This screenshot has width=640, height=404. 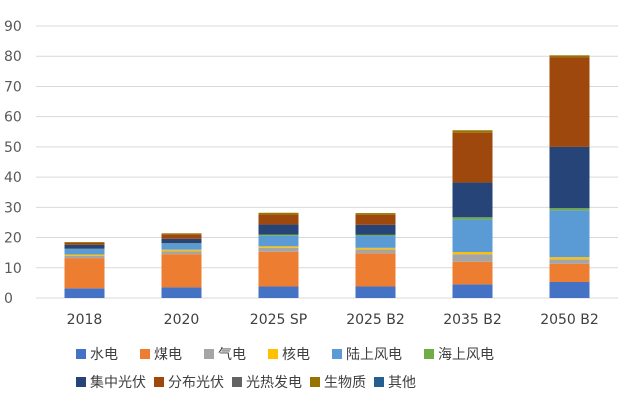 What do you see at coordinates (13, 118) in the screenshot?
I see `y-tick-label: 60` at bounding box center [13, 118].